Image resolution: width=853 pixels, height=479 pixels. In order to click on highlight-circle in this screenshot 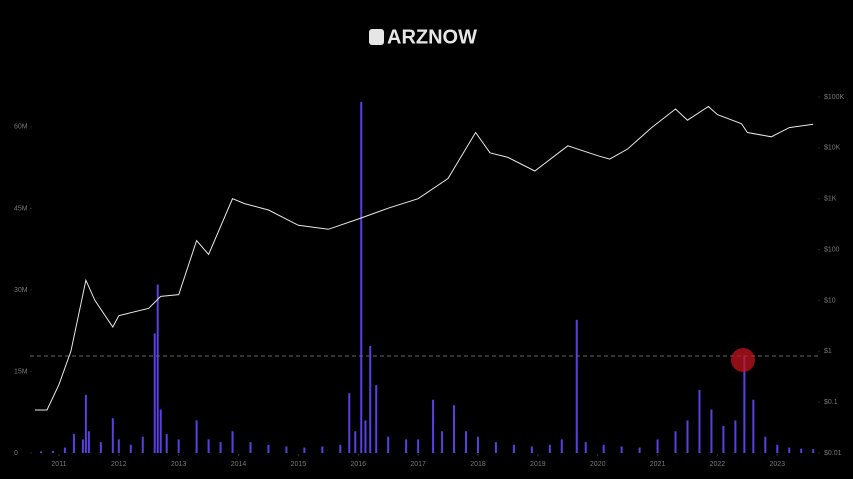, I will do `click(743, 360)`.